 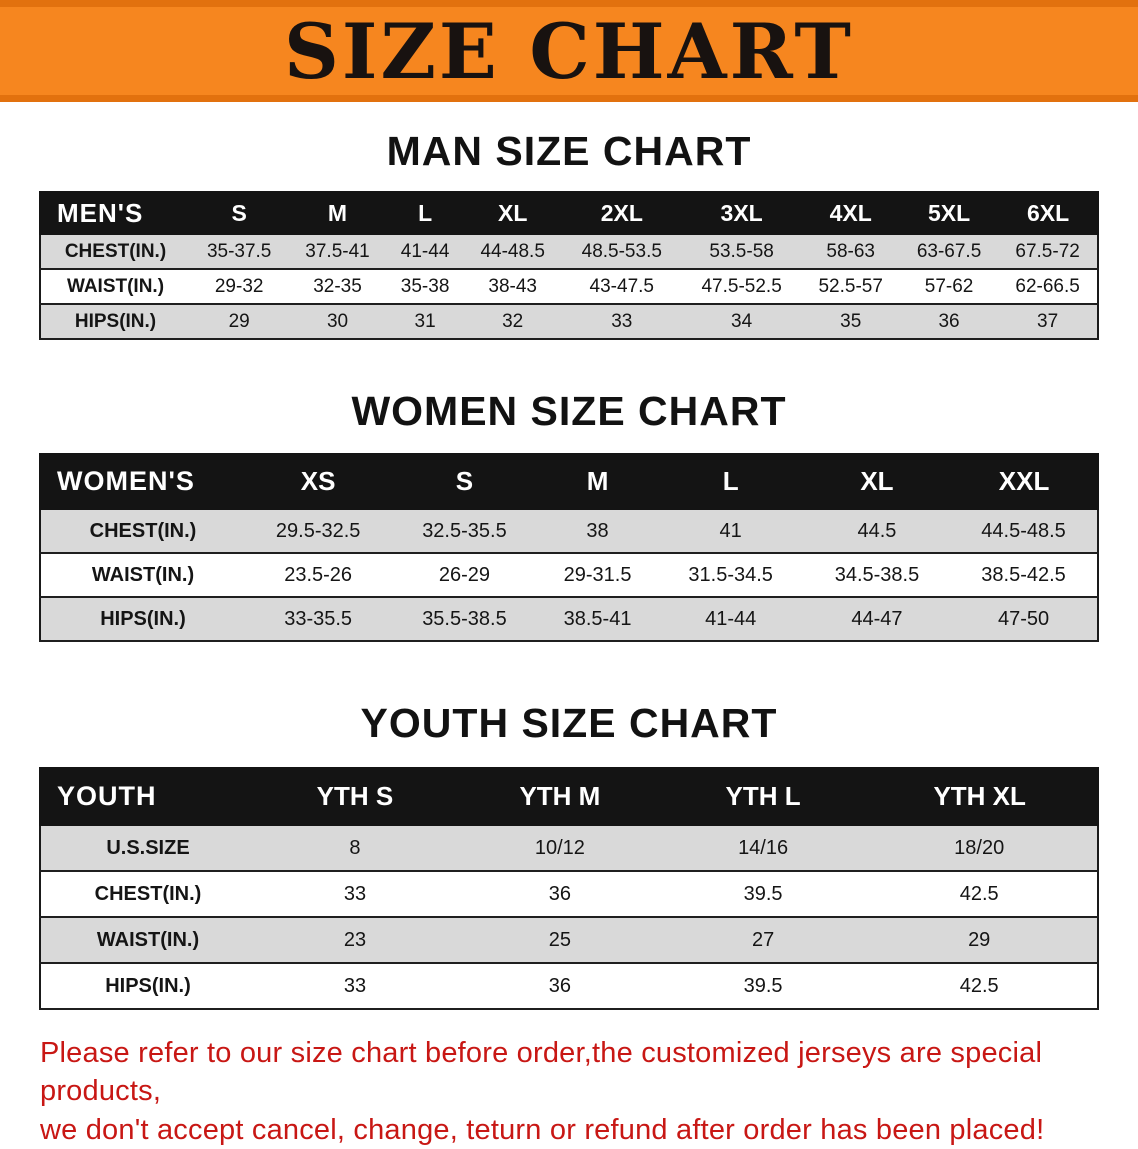 I want to click on table-row: CHEST(IN.) 33 36 39.5 42.5, so click(x=569, y=894).